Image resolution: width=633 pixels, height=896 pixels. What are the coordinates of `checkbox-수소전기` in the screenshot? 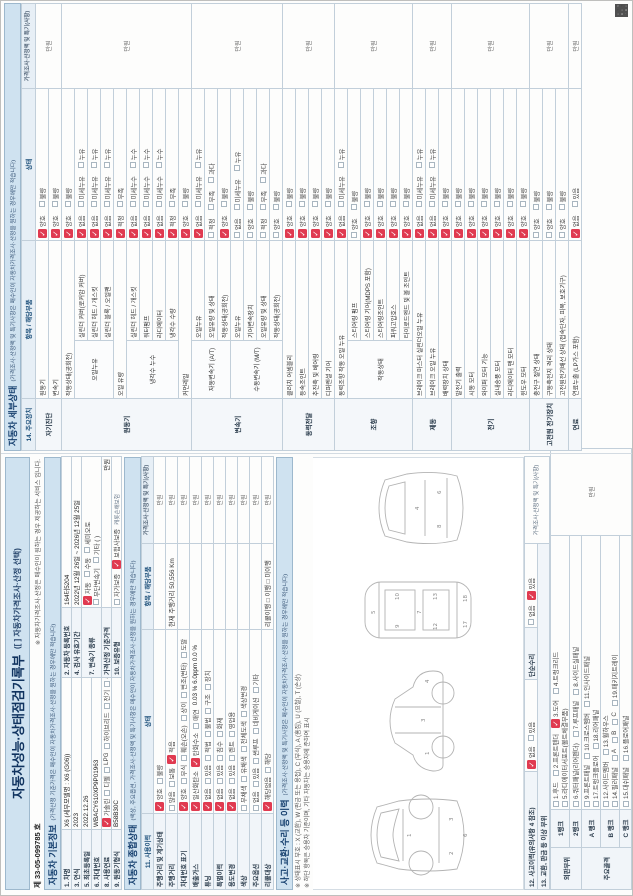 It's located at (106, 683).